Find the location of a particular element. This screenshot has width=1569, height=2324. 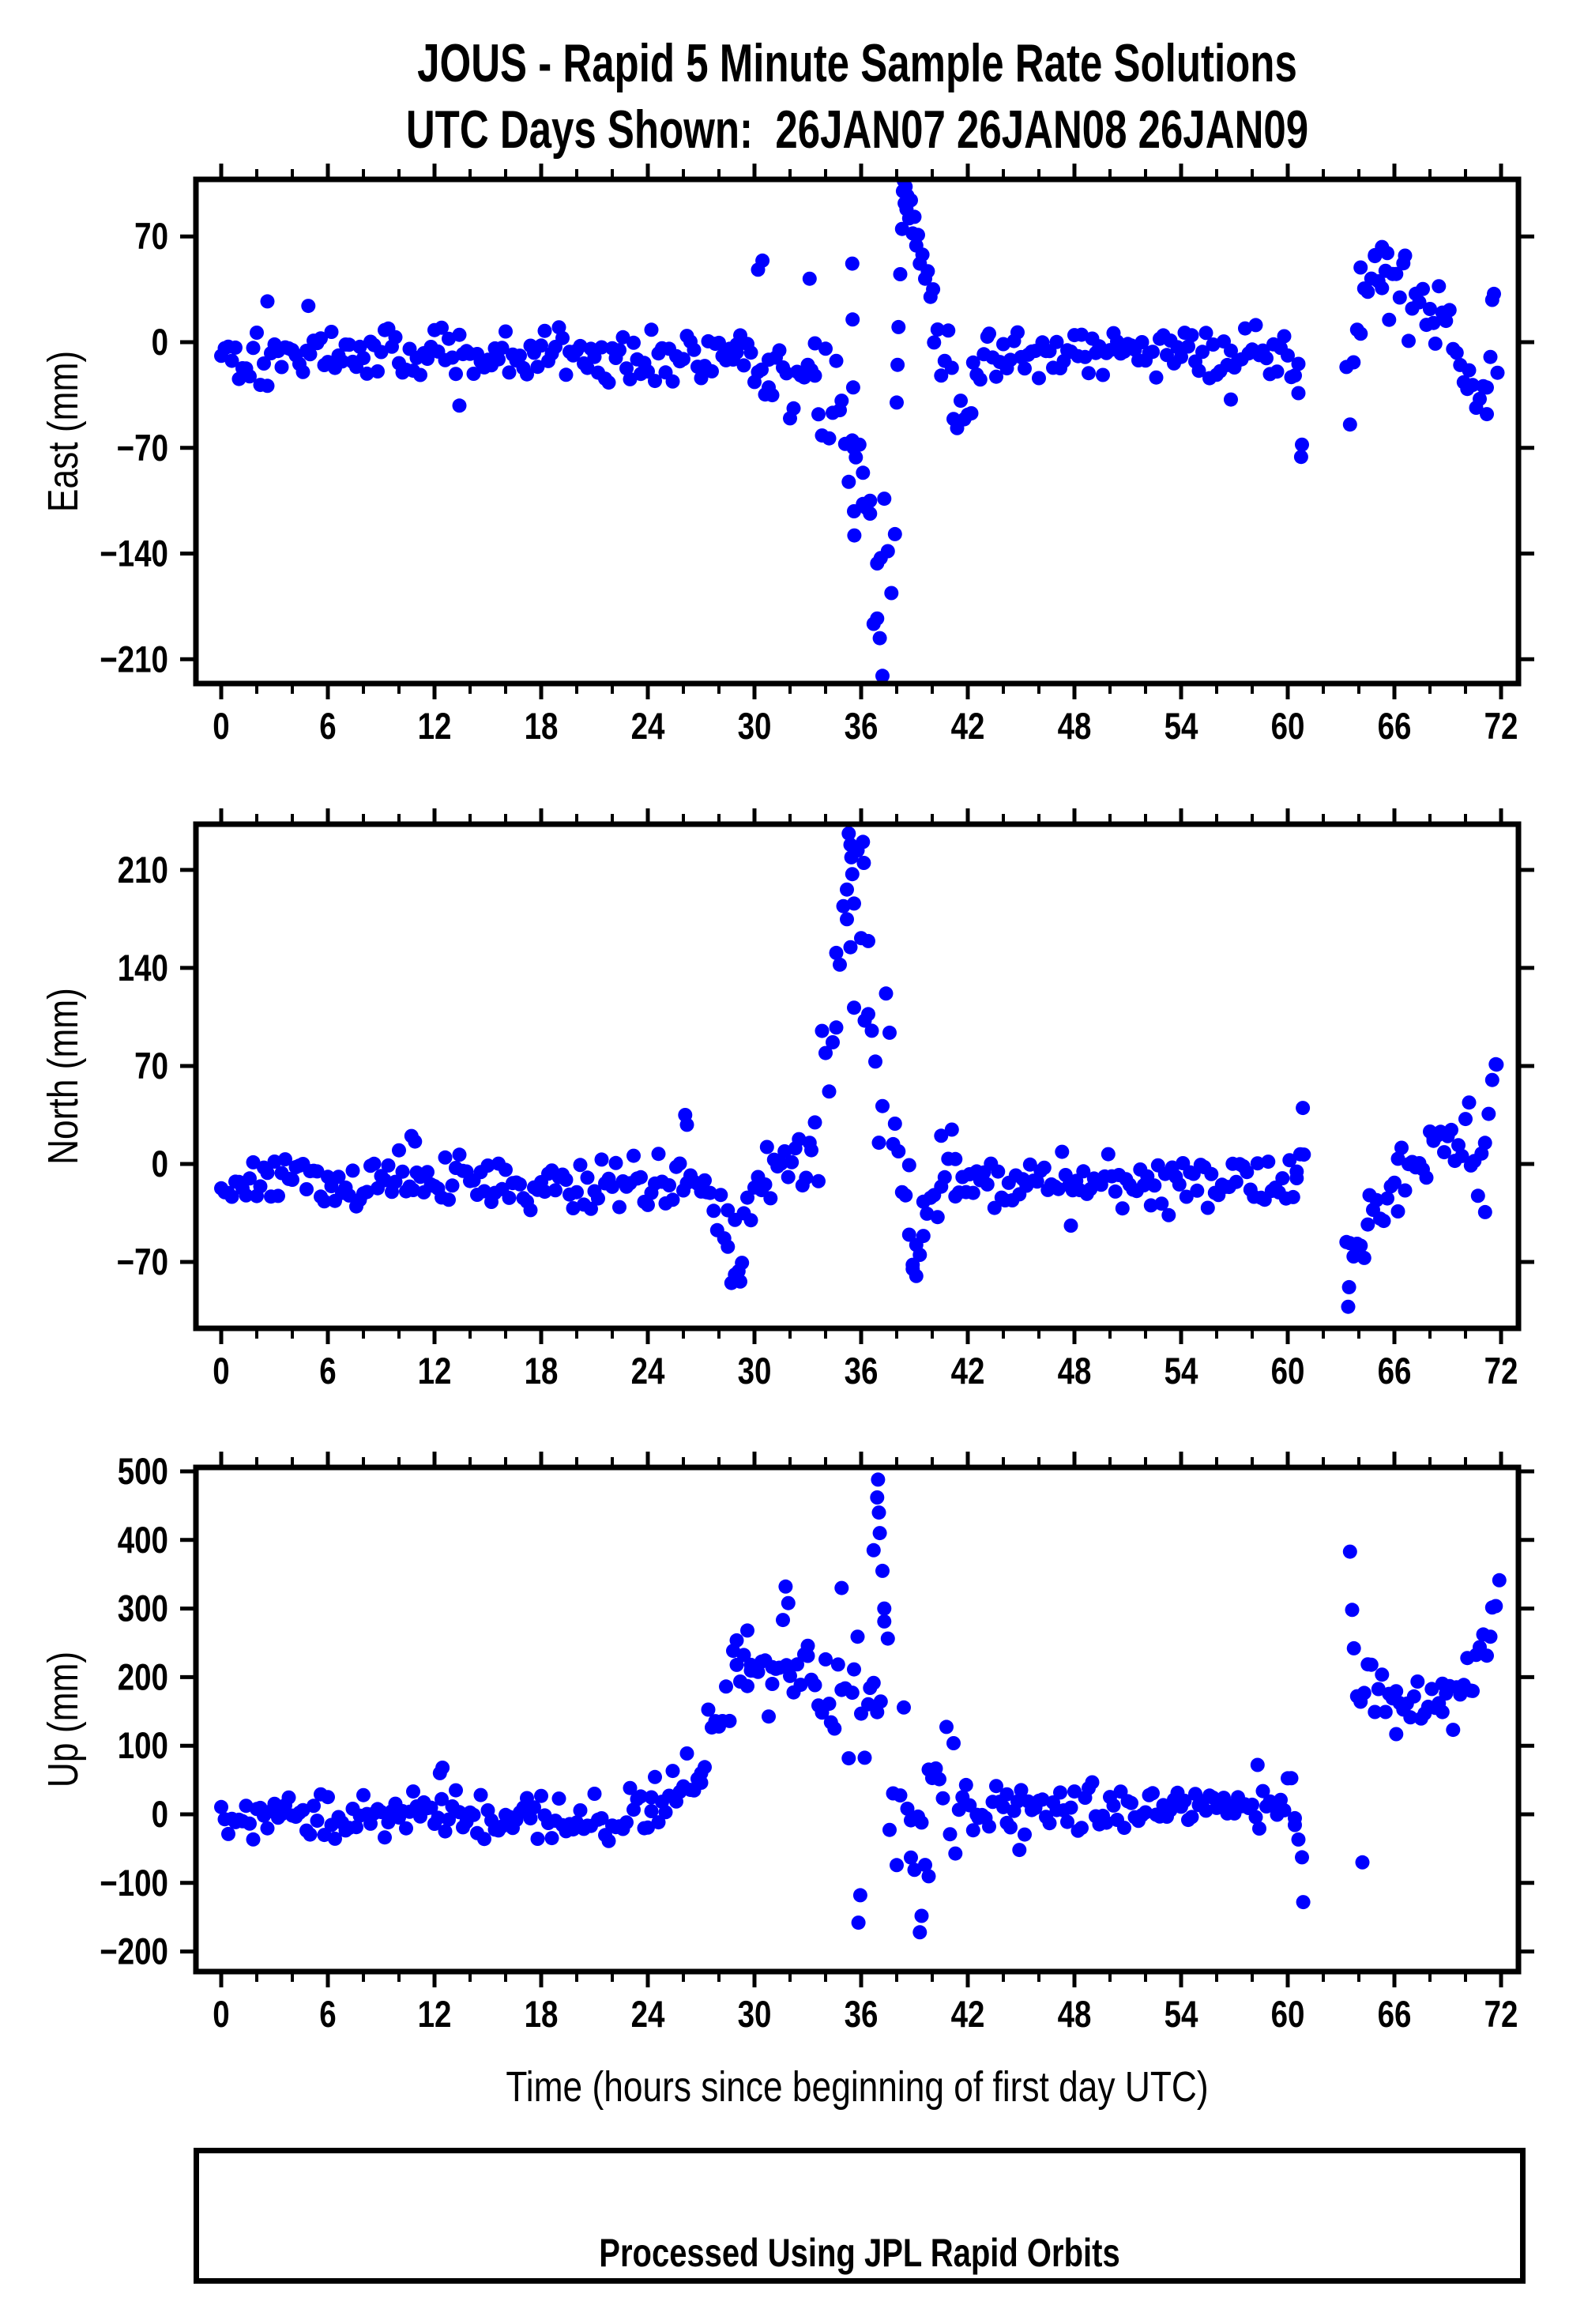

east-axis-title: East (mm) is located at coordinates (64, 432).